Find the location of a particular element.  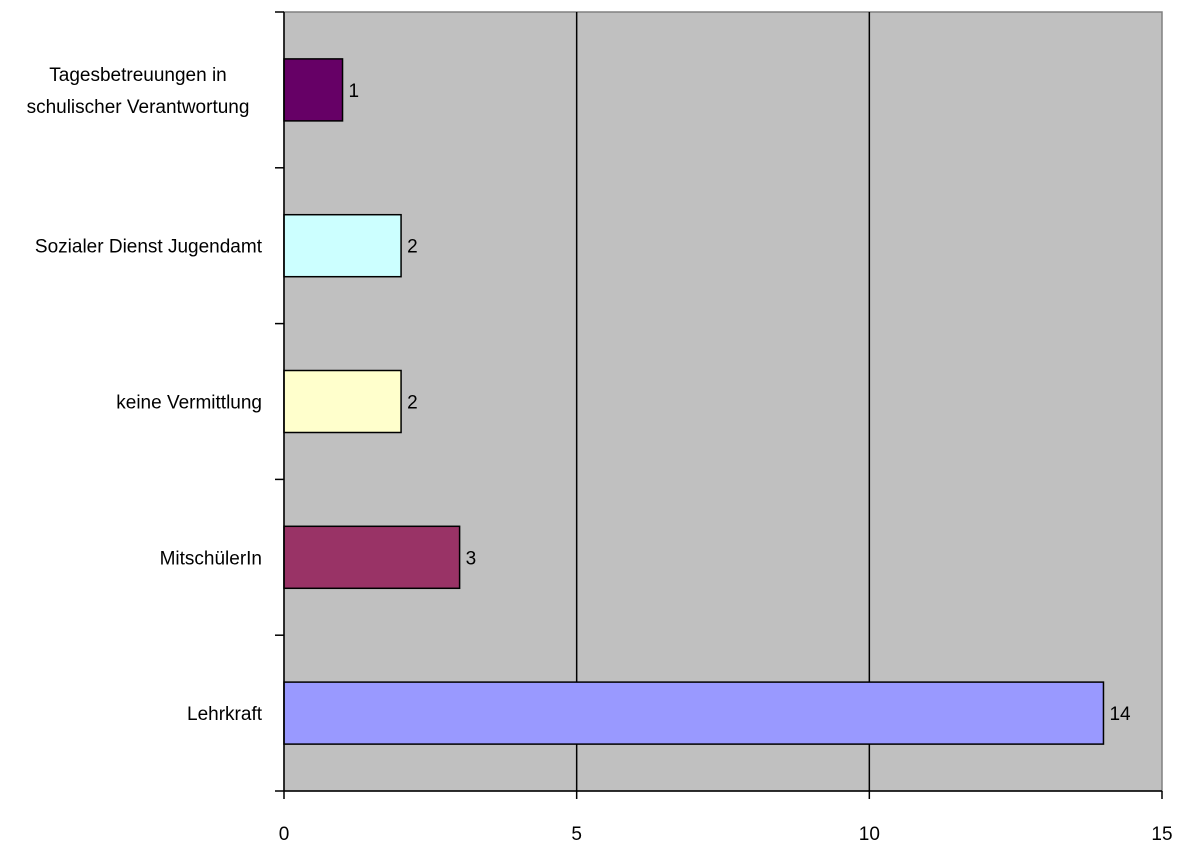

category-label-line: Lehrkraft is located at coordinates (225, 714).